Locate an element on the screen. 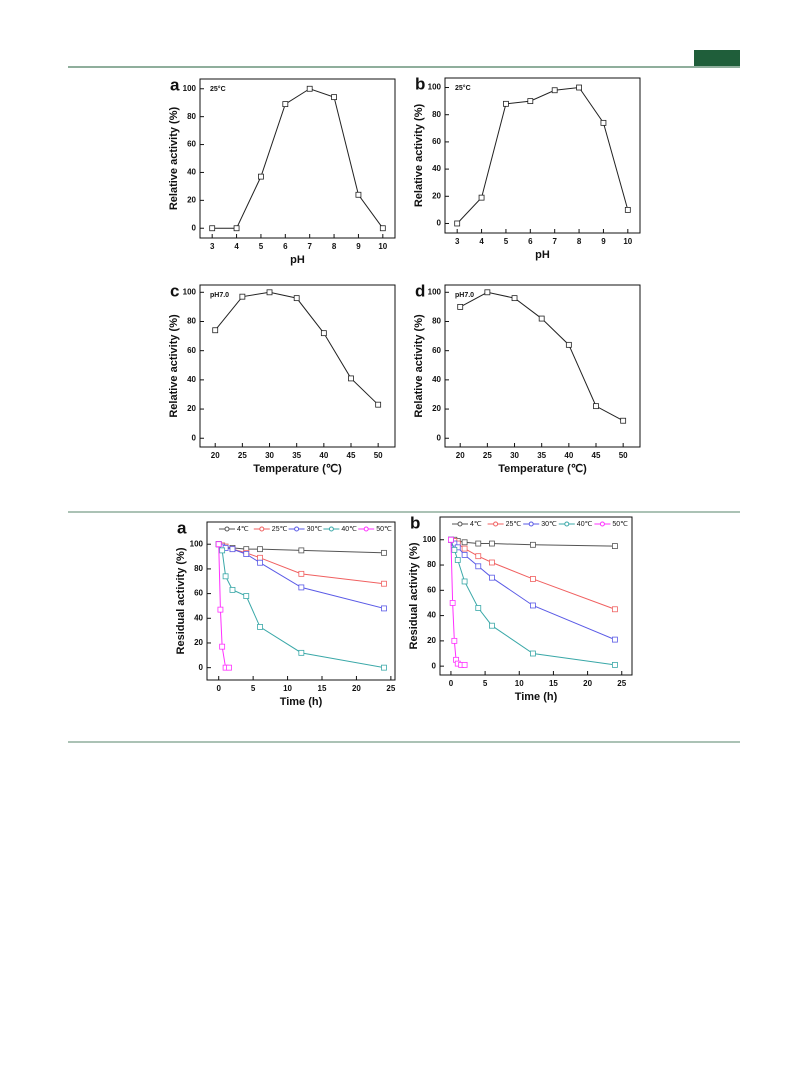 This screenshot has height=1072, width=809. panel-label: d is located at coordinates (420, 290).